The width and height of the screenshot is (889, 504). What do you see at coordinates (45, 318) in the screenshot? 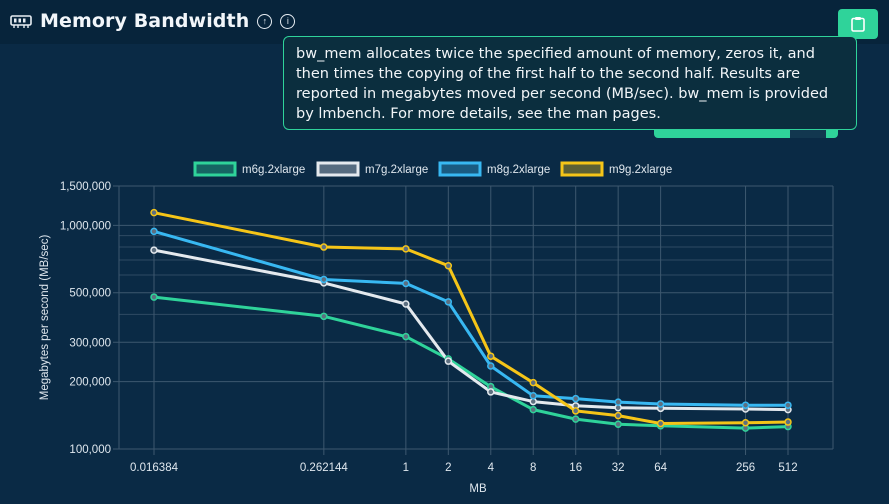
I see `y-axis-title: Megabytes per second (MB/sec)` at bounding box center [45, 318].